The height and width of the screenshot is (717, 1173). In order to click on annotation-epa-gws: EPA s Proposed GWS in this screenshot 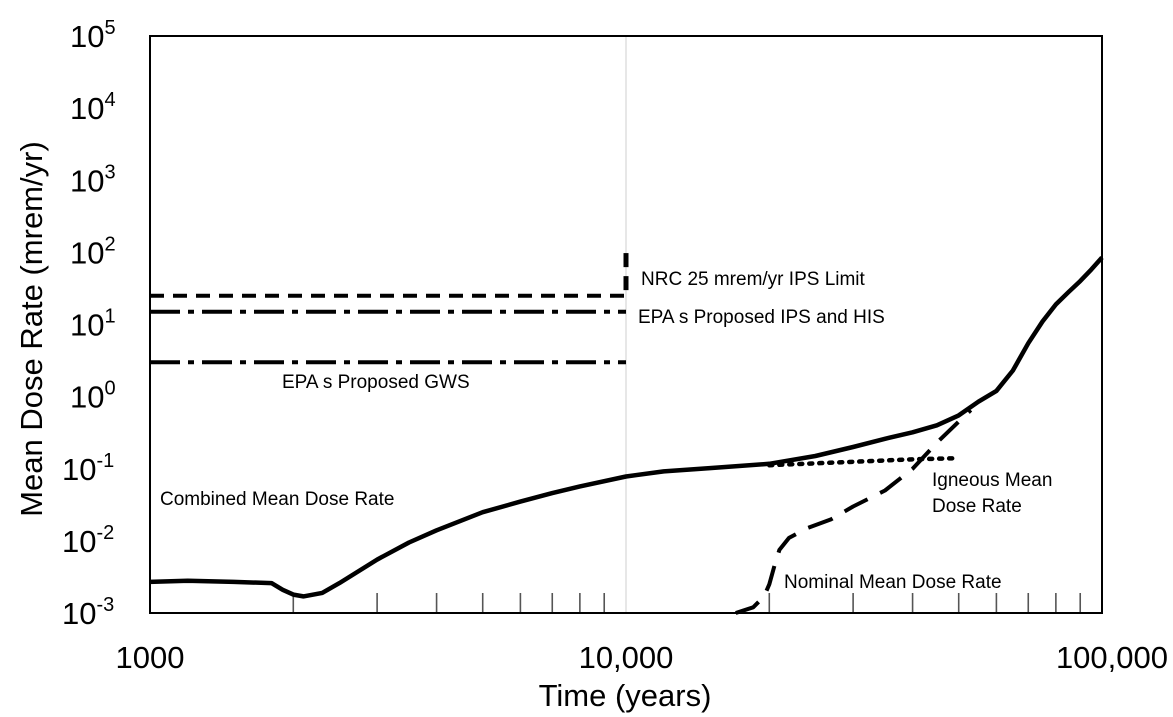, I will do `click(376, 382)`.